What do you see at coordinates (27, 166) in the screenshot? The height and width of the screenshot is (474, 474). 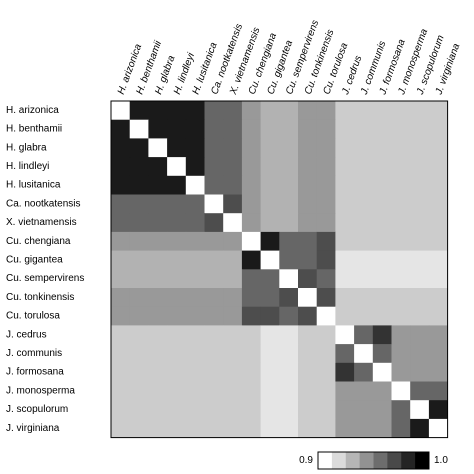 I see `row-label-h-lindleyi: H. lindleyi` at bounding box center [27, 166].